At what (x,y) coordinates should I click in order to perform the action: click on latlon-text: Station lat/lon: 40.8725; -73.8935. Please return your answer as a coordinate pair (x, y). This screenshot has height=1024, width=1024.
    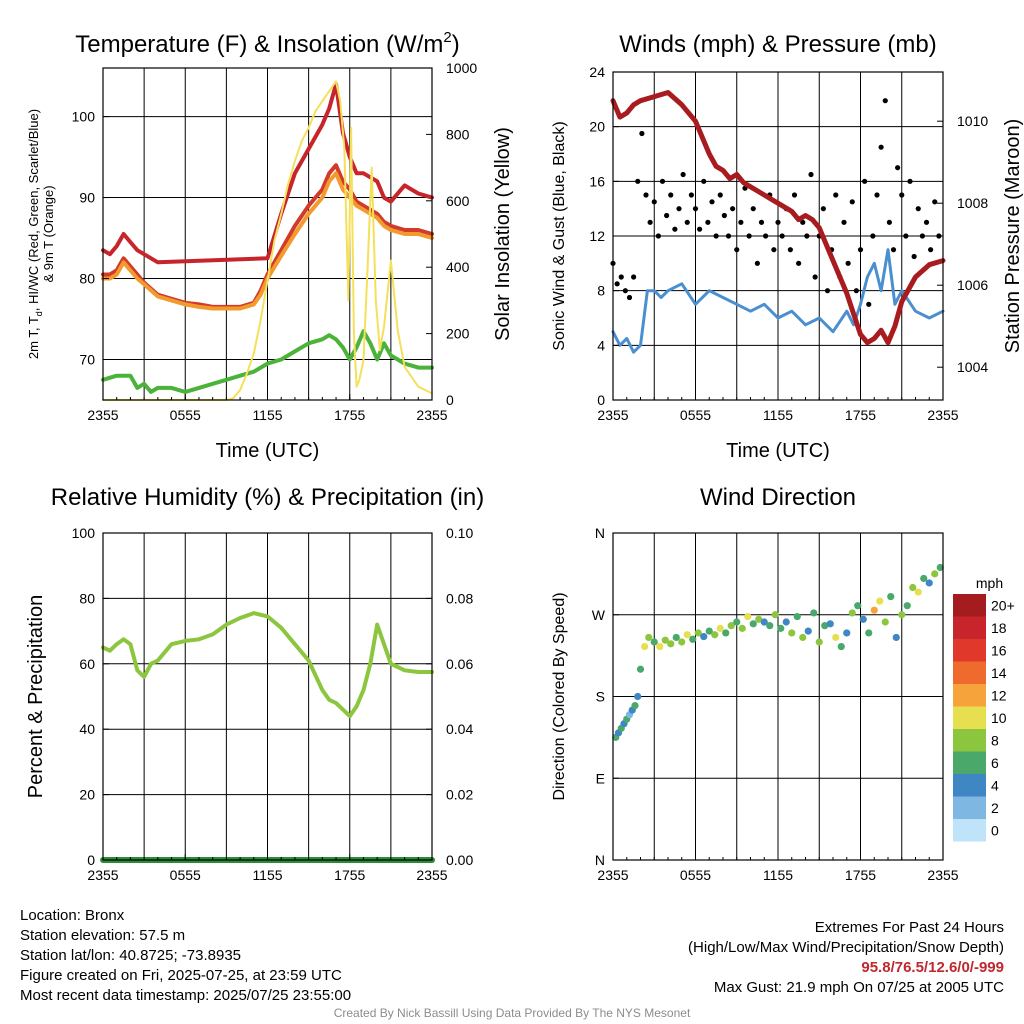
    Looking at the image, I should click on (131, 955).